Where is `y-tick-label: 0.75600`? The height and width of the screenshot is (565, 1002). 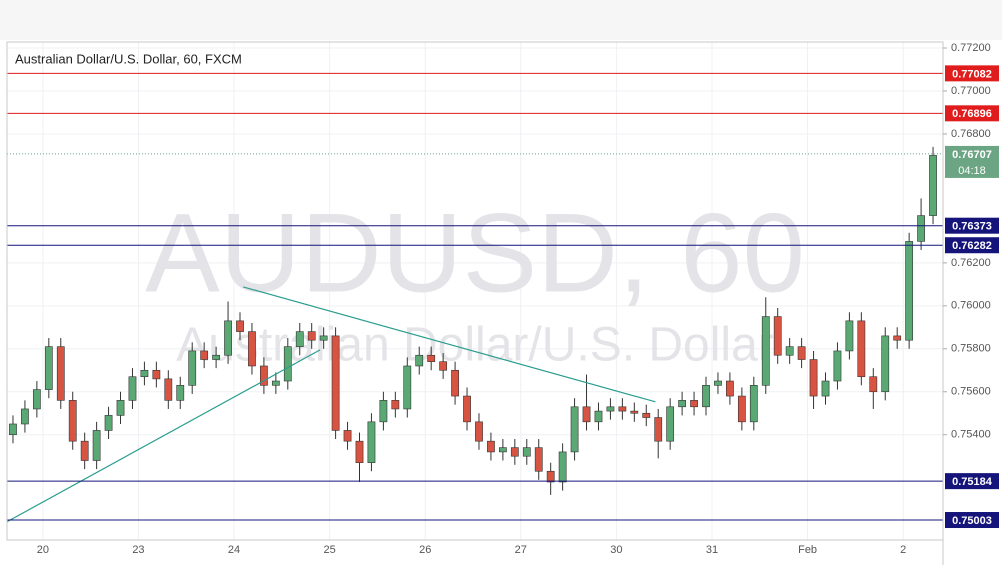 y-tick-label: 0.75600 is located at coordinates (971, 392).